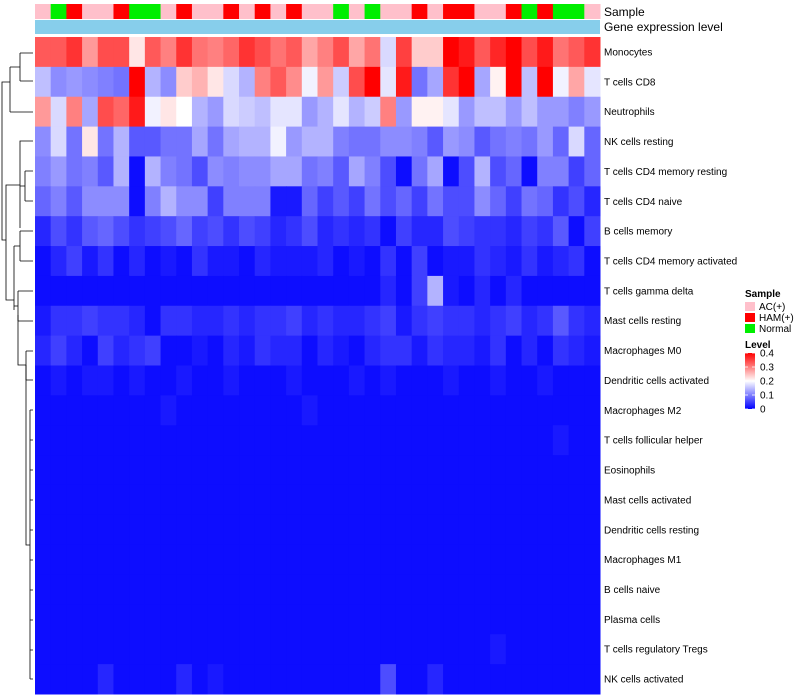 The image size is (800, 700). I want to click on row-label: Macrophages M2, so click(643, 411).